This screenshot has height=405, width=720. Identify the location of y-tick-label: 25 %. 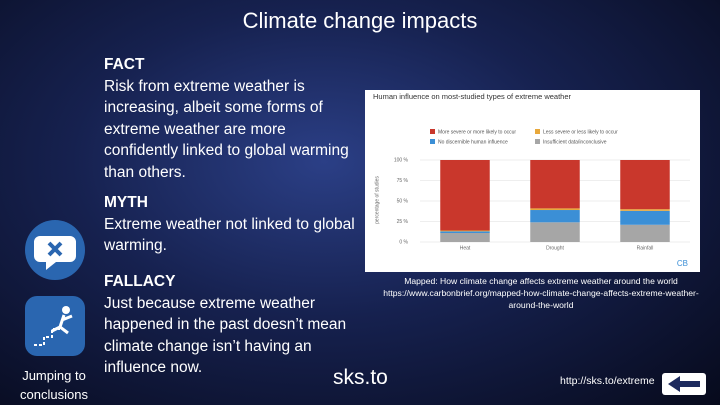
(403, 222).